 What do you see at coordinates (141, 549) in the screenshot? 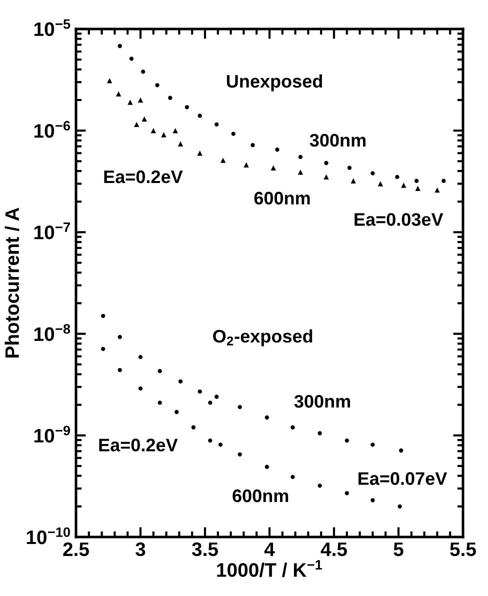
I see `x-tick-label: 3` at bounding box center [141, 549].